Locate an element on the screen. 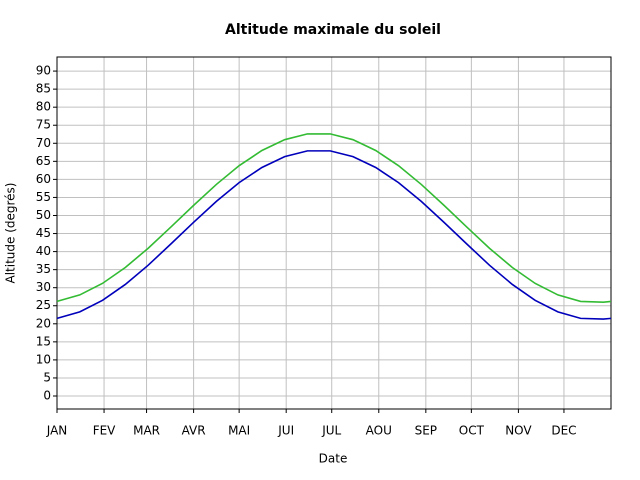  y-tick-label: 55 is located at coordinates (43, 197).